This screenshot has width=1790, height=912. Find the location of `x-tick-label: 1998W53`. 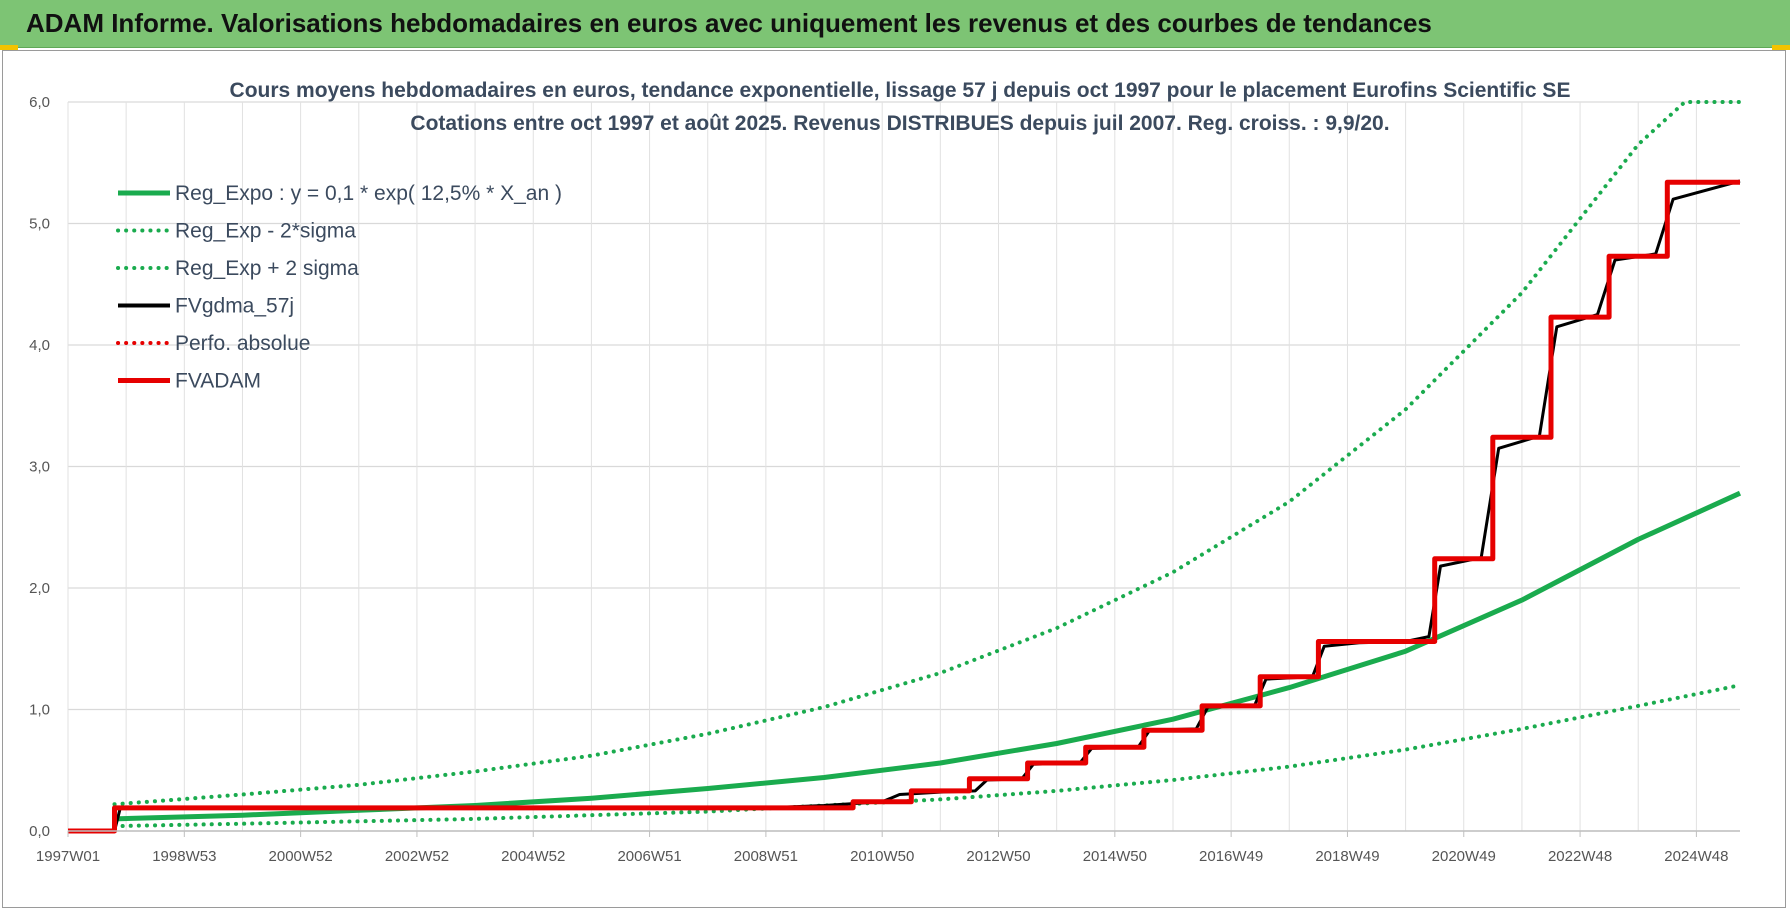

x-tick-label: 1998W53 is located at coordinates (184, 856).